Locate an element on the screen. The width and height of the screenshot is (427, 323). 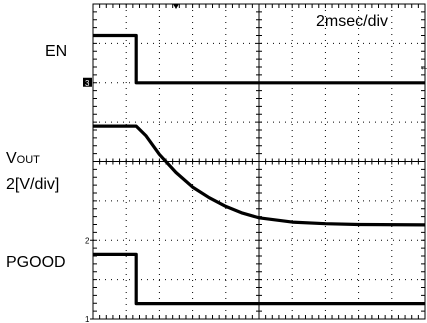
vout-label: VOUT is located at coordinates (23, 159).